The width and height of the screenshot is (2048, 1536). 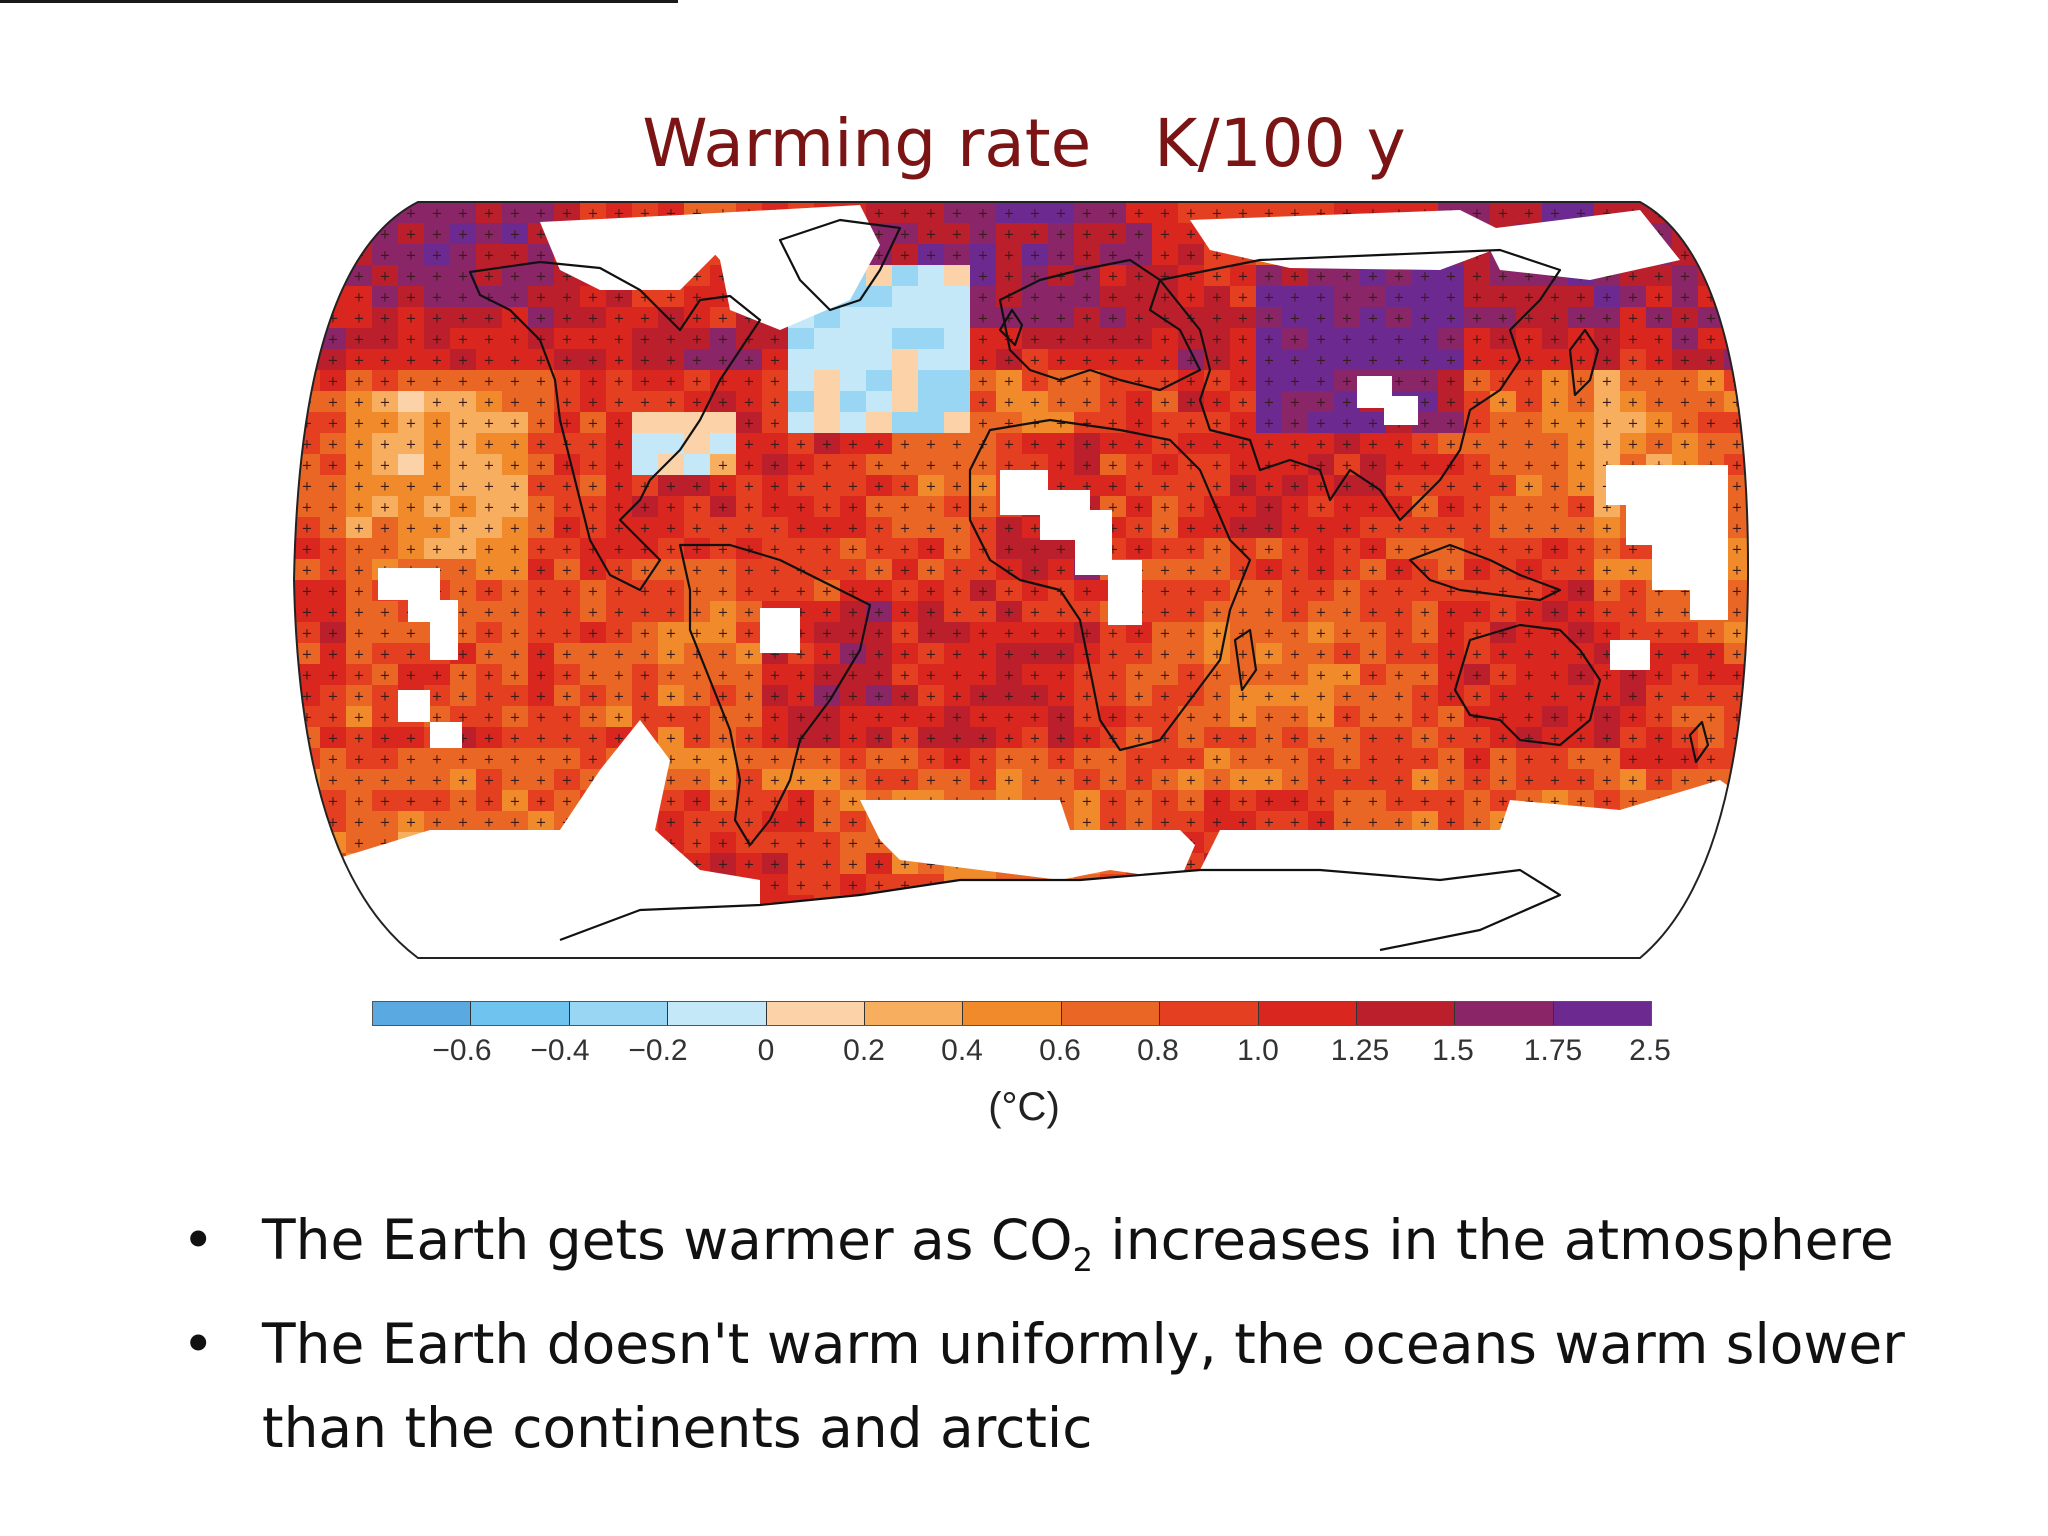 What do you see at coordinates (520, 1013) in the screenshot?
I see `colorbar-swatch` at bounding box center [520, 1013].